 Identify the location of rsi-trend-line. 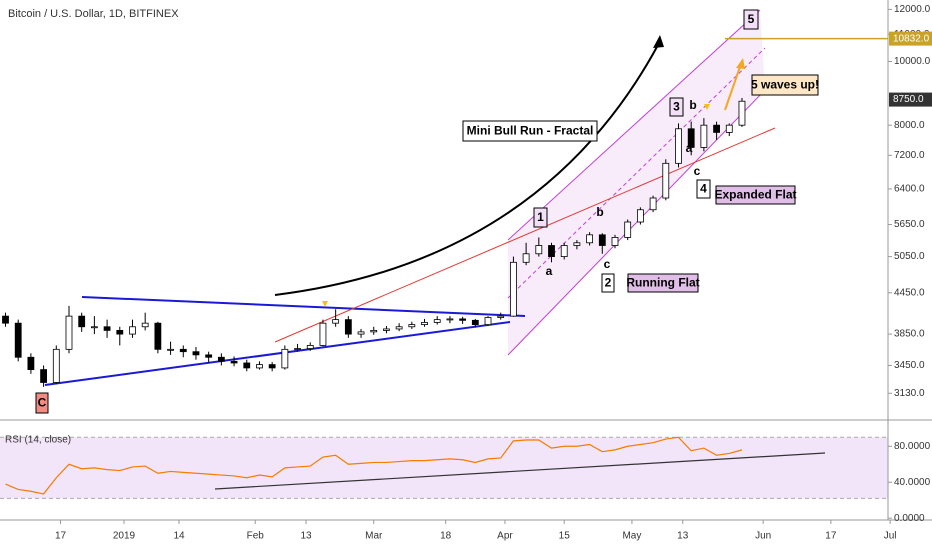
(520, 471).